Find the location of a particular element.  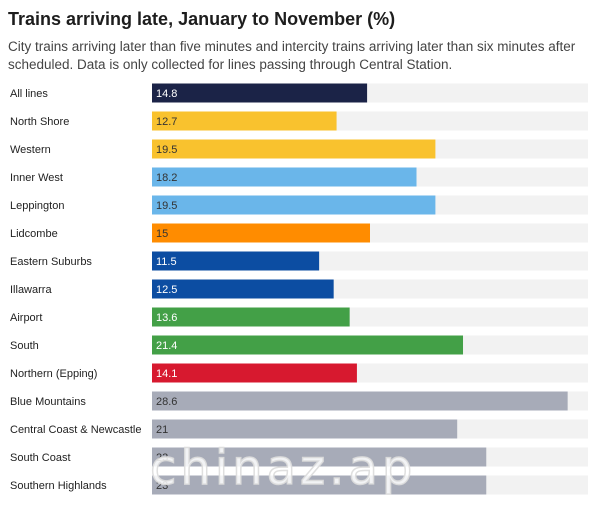

value-label: 21 is located at coordinates (162, 430).